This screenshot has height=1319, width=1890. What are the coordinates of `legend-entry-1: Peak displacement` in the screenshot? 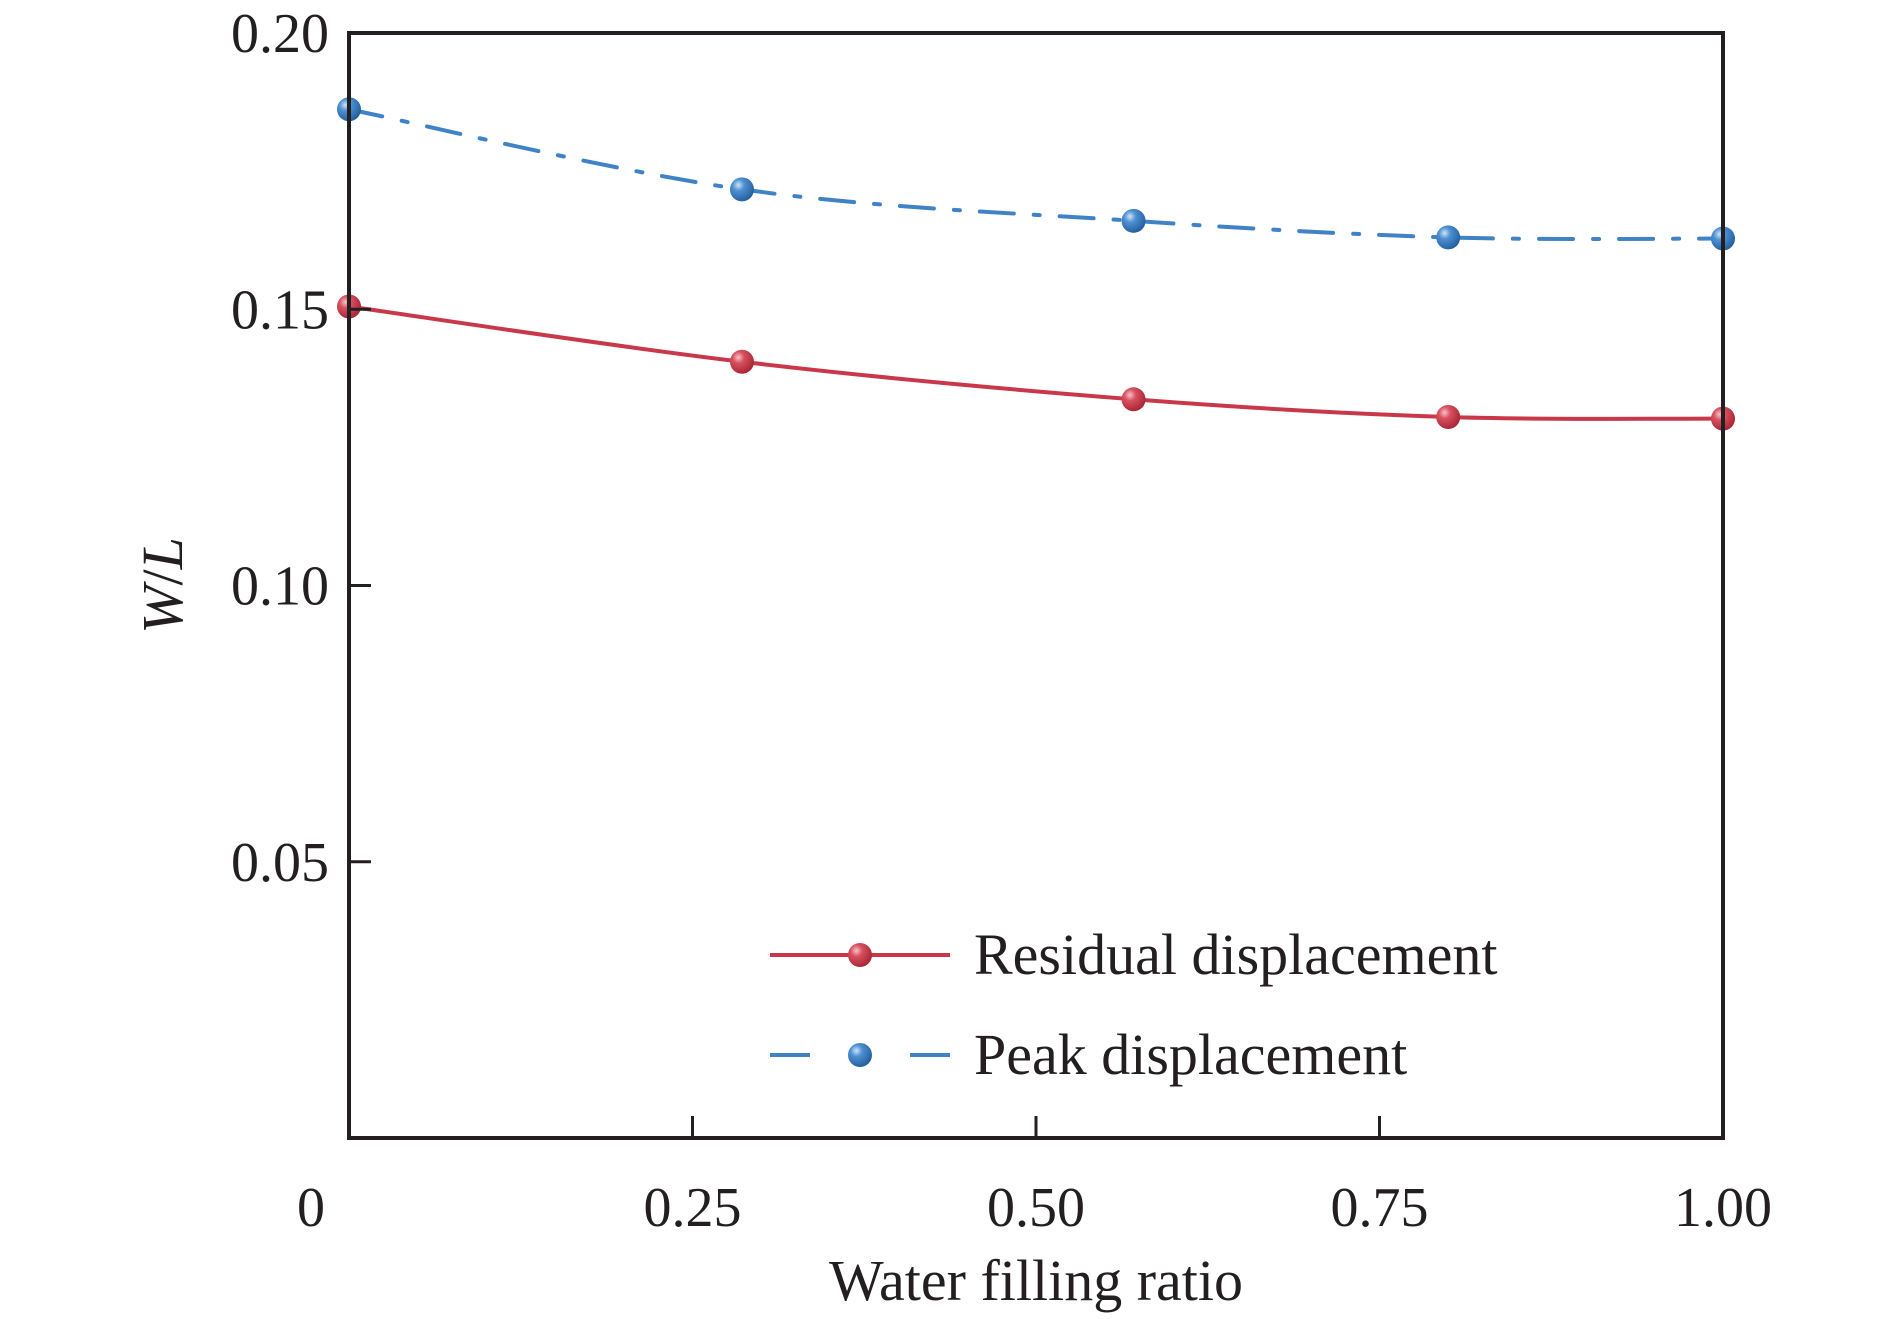 It's located at (1088, 1054).